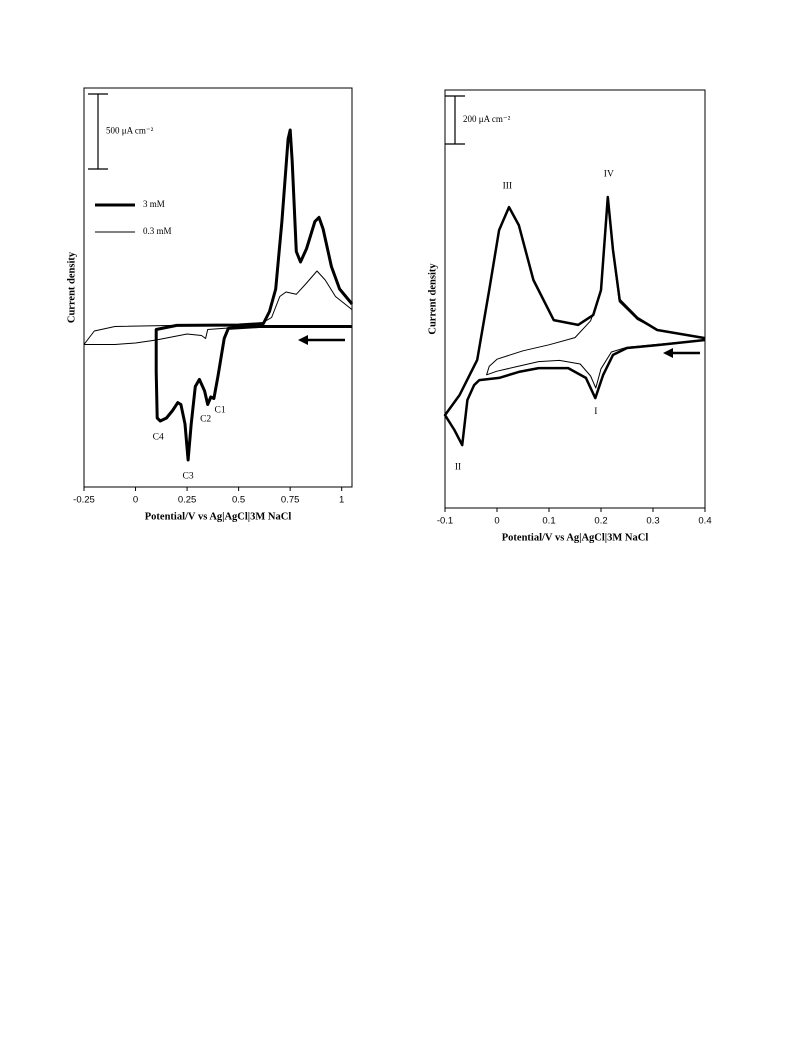 The width and height of the screenshot is (793, 1057). What do you see at coordinates (600, 521) in the screenshot?
I see `x-tick-label: 0.2` at bounding box center [600, 521].